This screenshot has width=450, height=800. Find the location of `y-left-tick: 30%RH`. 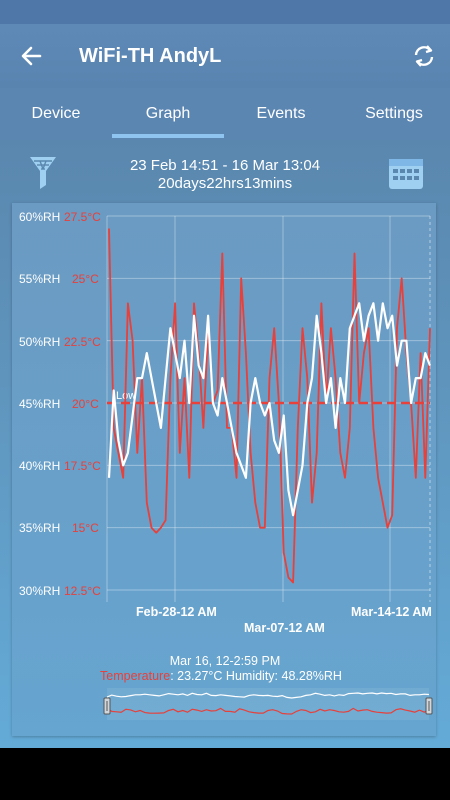

y-left-tick: 30%RH is located at coordinates (40, 591).